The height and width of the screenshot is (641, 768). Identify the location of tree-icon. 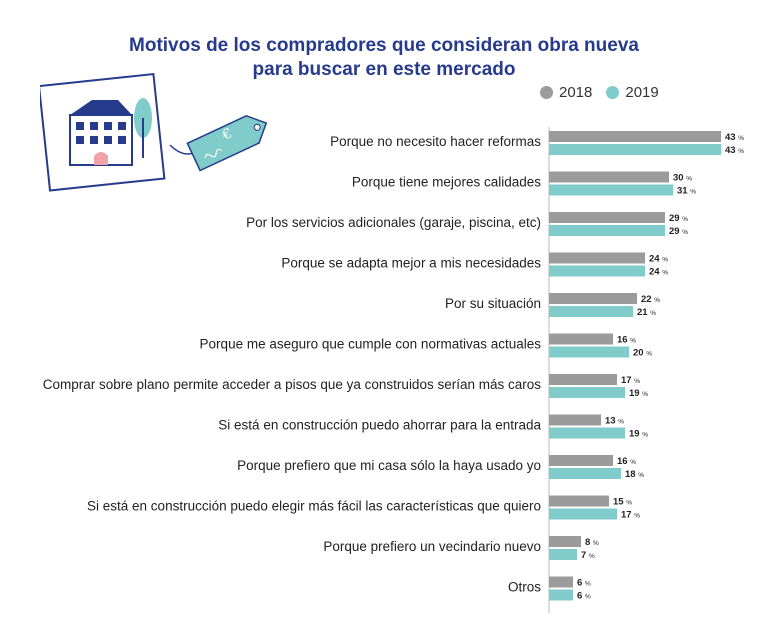
(143, 128).